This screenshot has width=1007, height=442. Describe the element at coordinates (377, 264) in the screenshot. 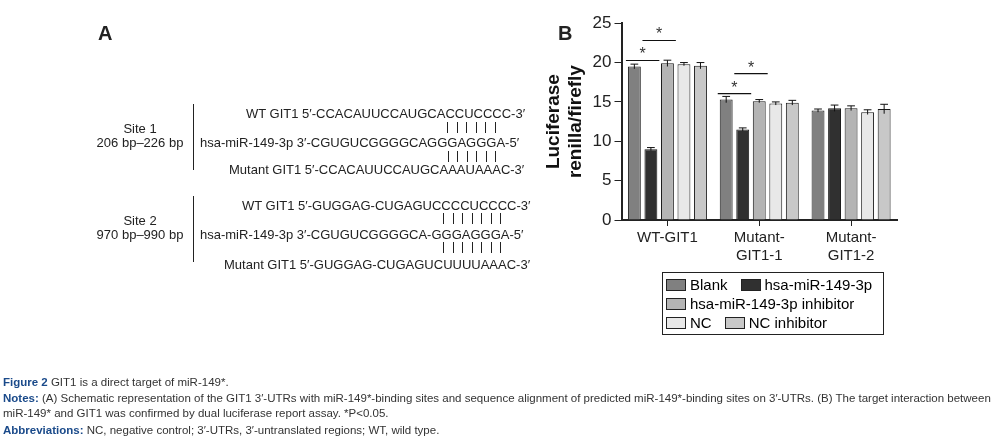

I see `text: Mutant GIT1 5′-GUGGAG-CUGAGUCUUUUAAAC-3′` at that location.